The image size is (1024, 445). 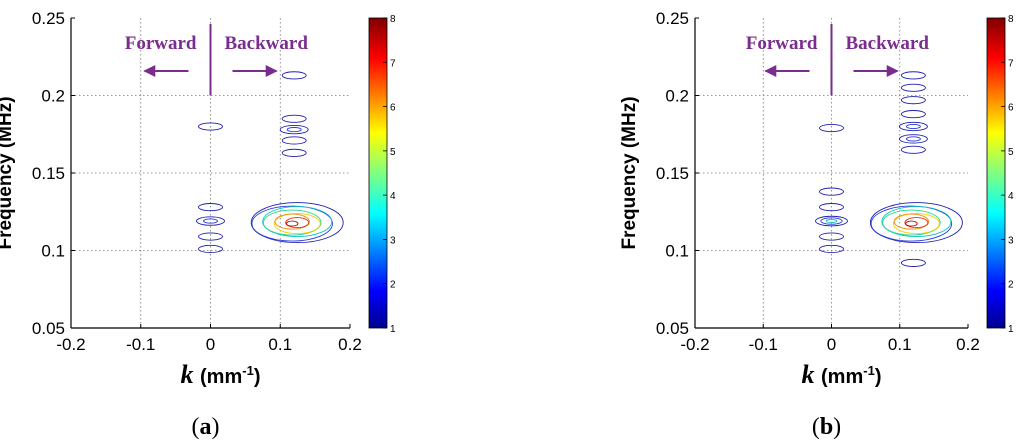 What do you see at coordinates (968, 344) in the screenshot?
I see `x-tick-label: 0.2` at bounding box center [968, 344].